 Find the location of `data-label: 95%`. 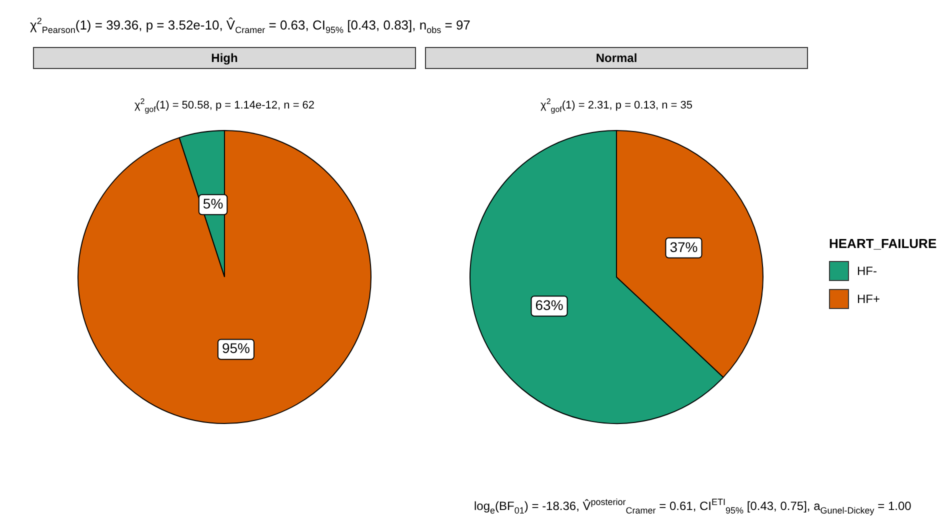

data-label: 95% is located at coordinates (236, 348).